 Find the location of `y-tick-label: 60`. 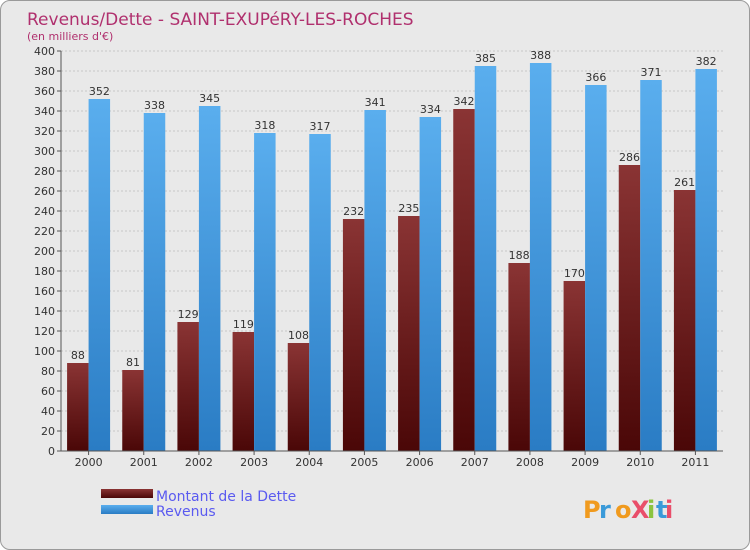

y-tick-label: 60 is located at coordinates (48, 391).